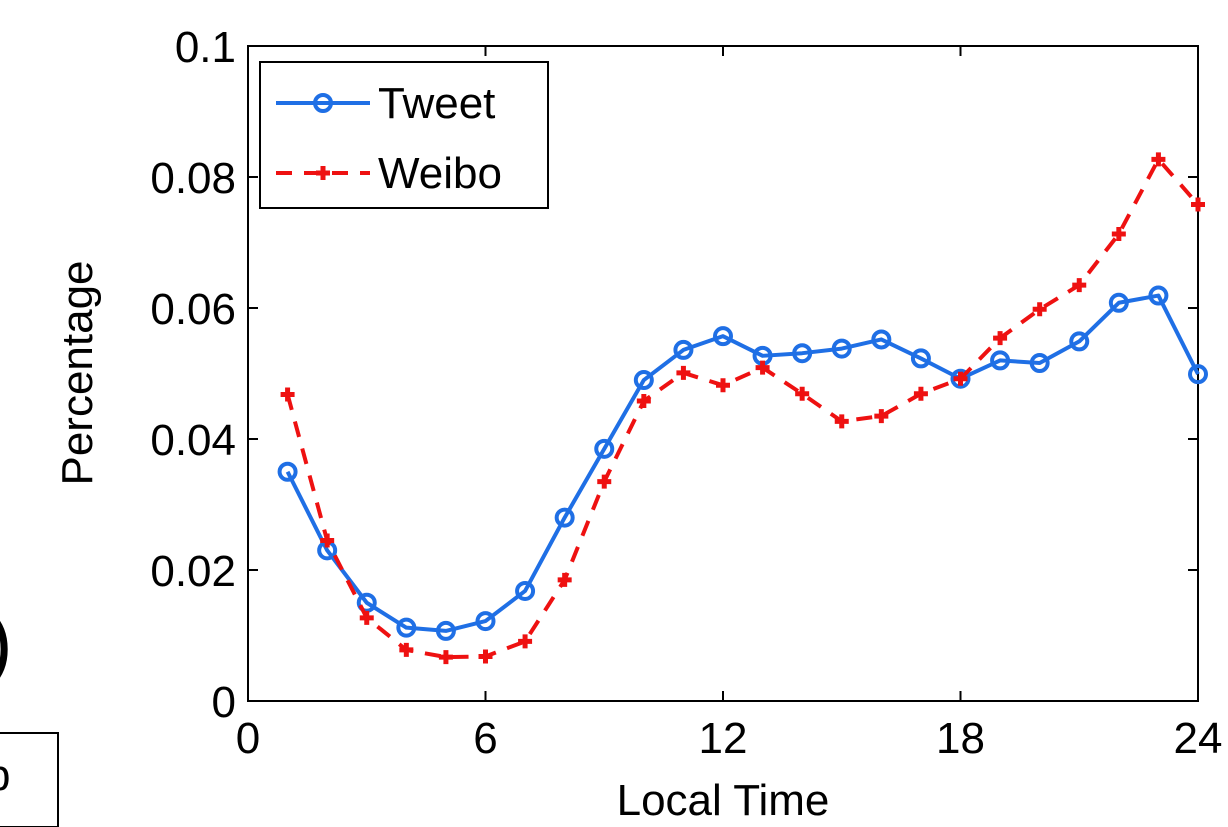  I want to click on x-tick-label: 12, so click(723, 738).